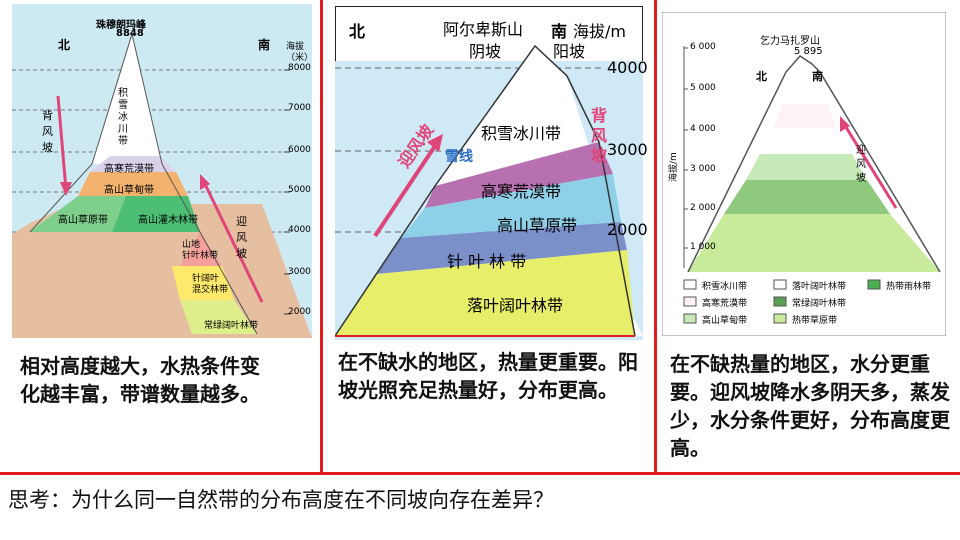 The image size is (960, 540). What do you see at coordinates (808, 51) in the screenshot?
I see `mountain-height: 5 895` at bounding box center [808, 51].